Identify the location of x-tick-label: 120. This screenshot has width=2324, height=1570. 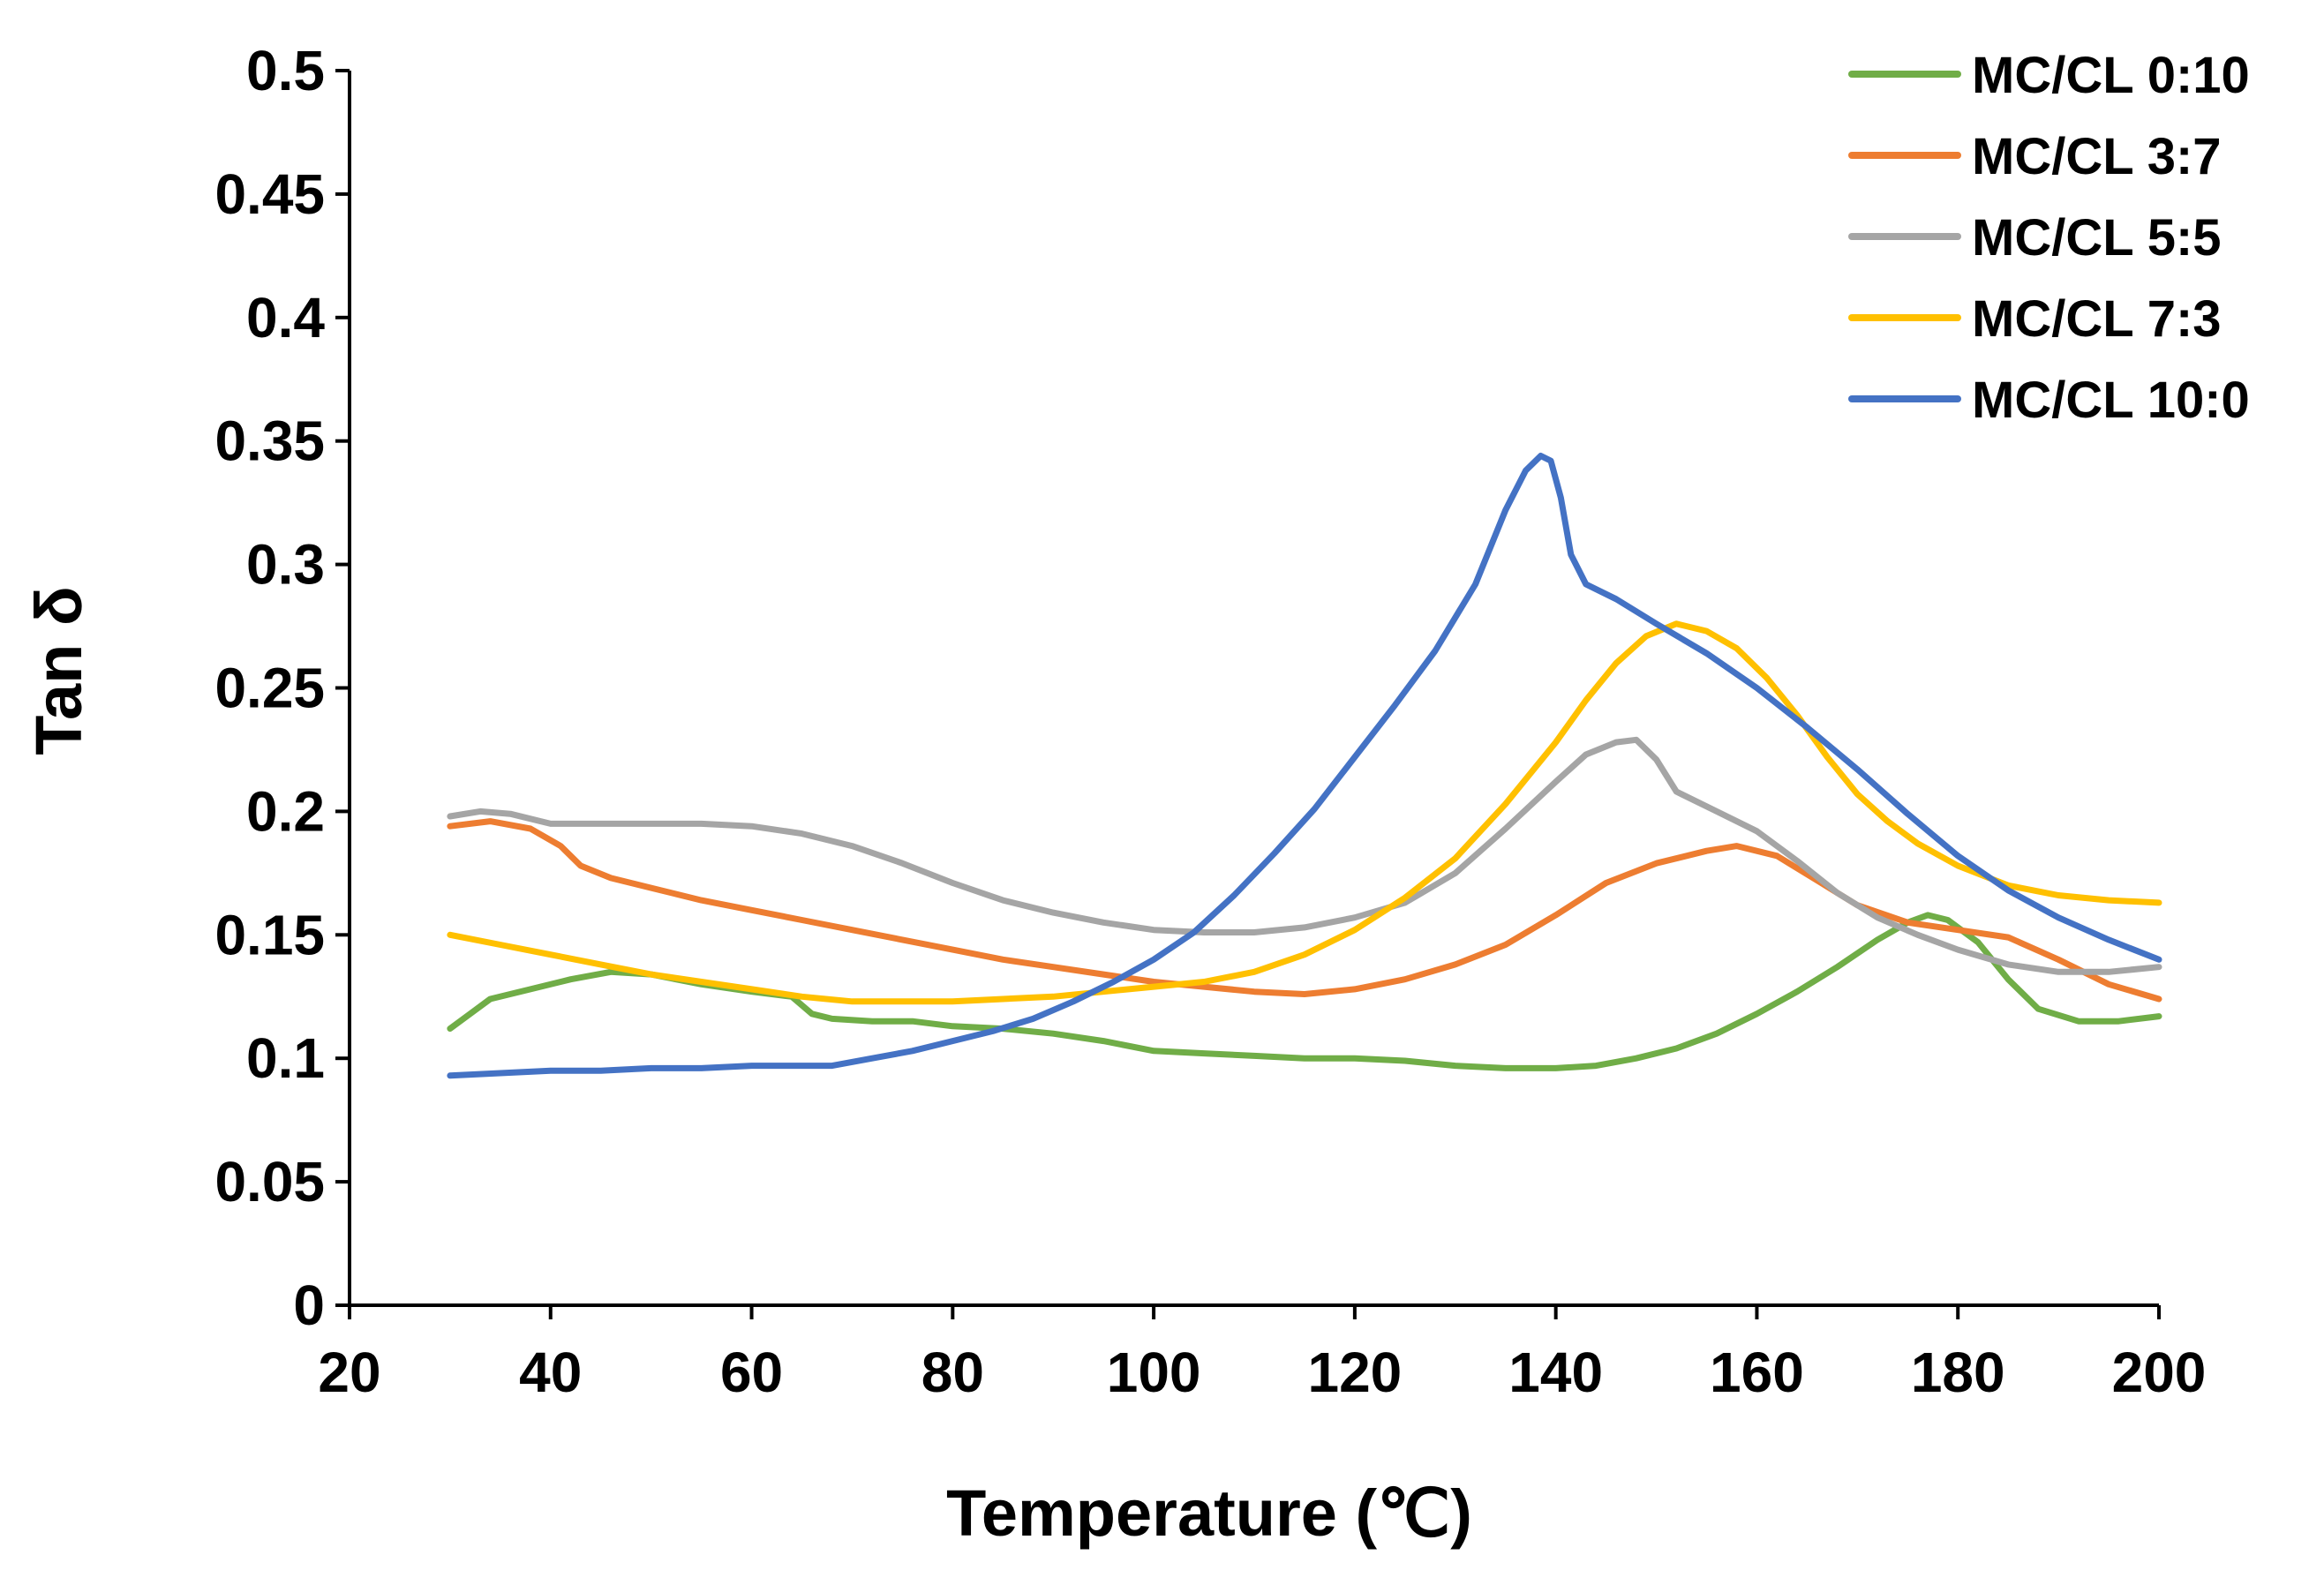
(1354, 1372).